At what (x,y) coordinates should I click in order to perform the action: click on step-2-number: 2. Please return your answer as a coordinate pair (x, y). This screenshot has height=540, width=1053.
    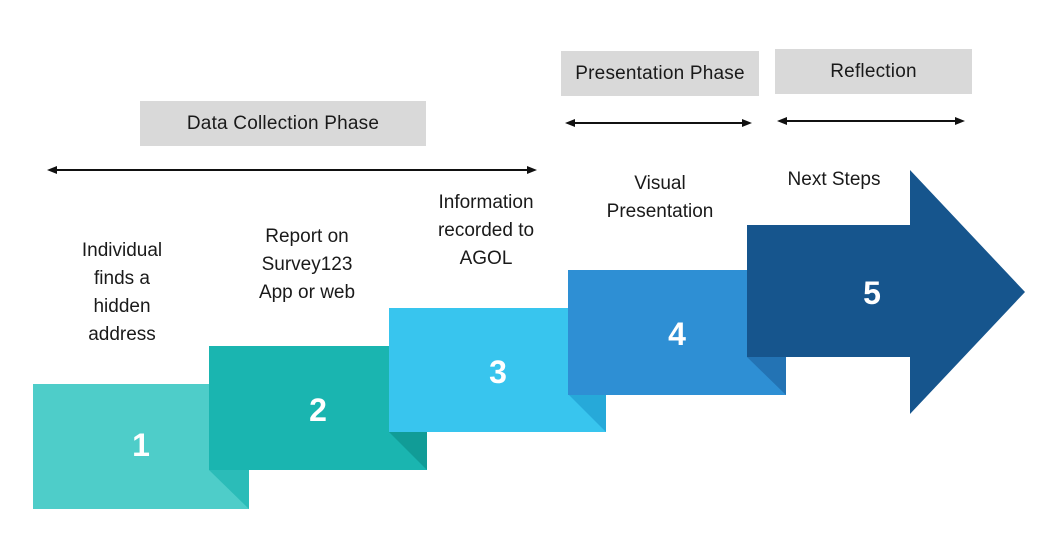
    Looking at the image, I should click on (318, 410).